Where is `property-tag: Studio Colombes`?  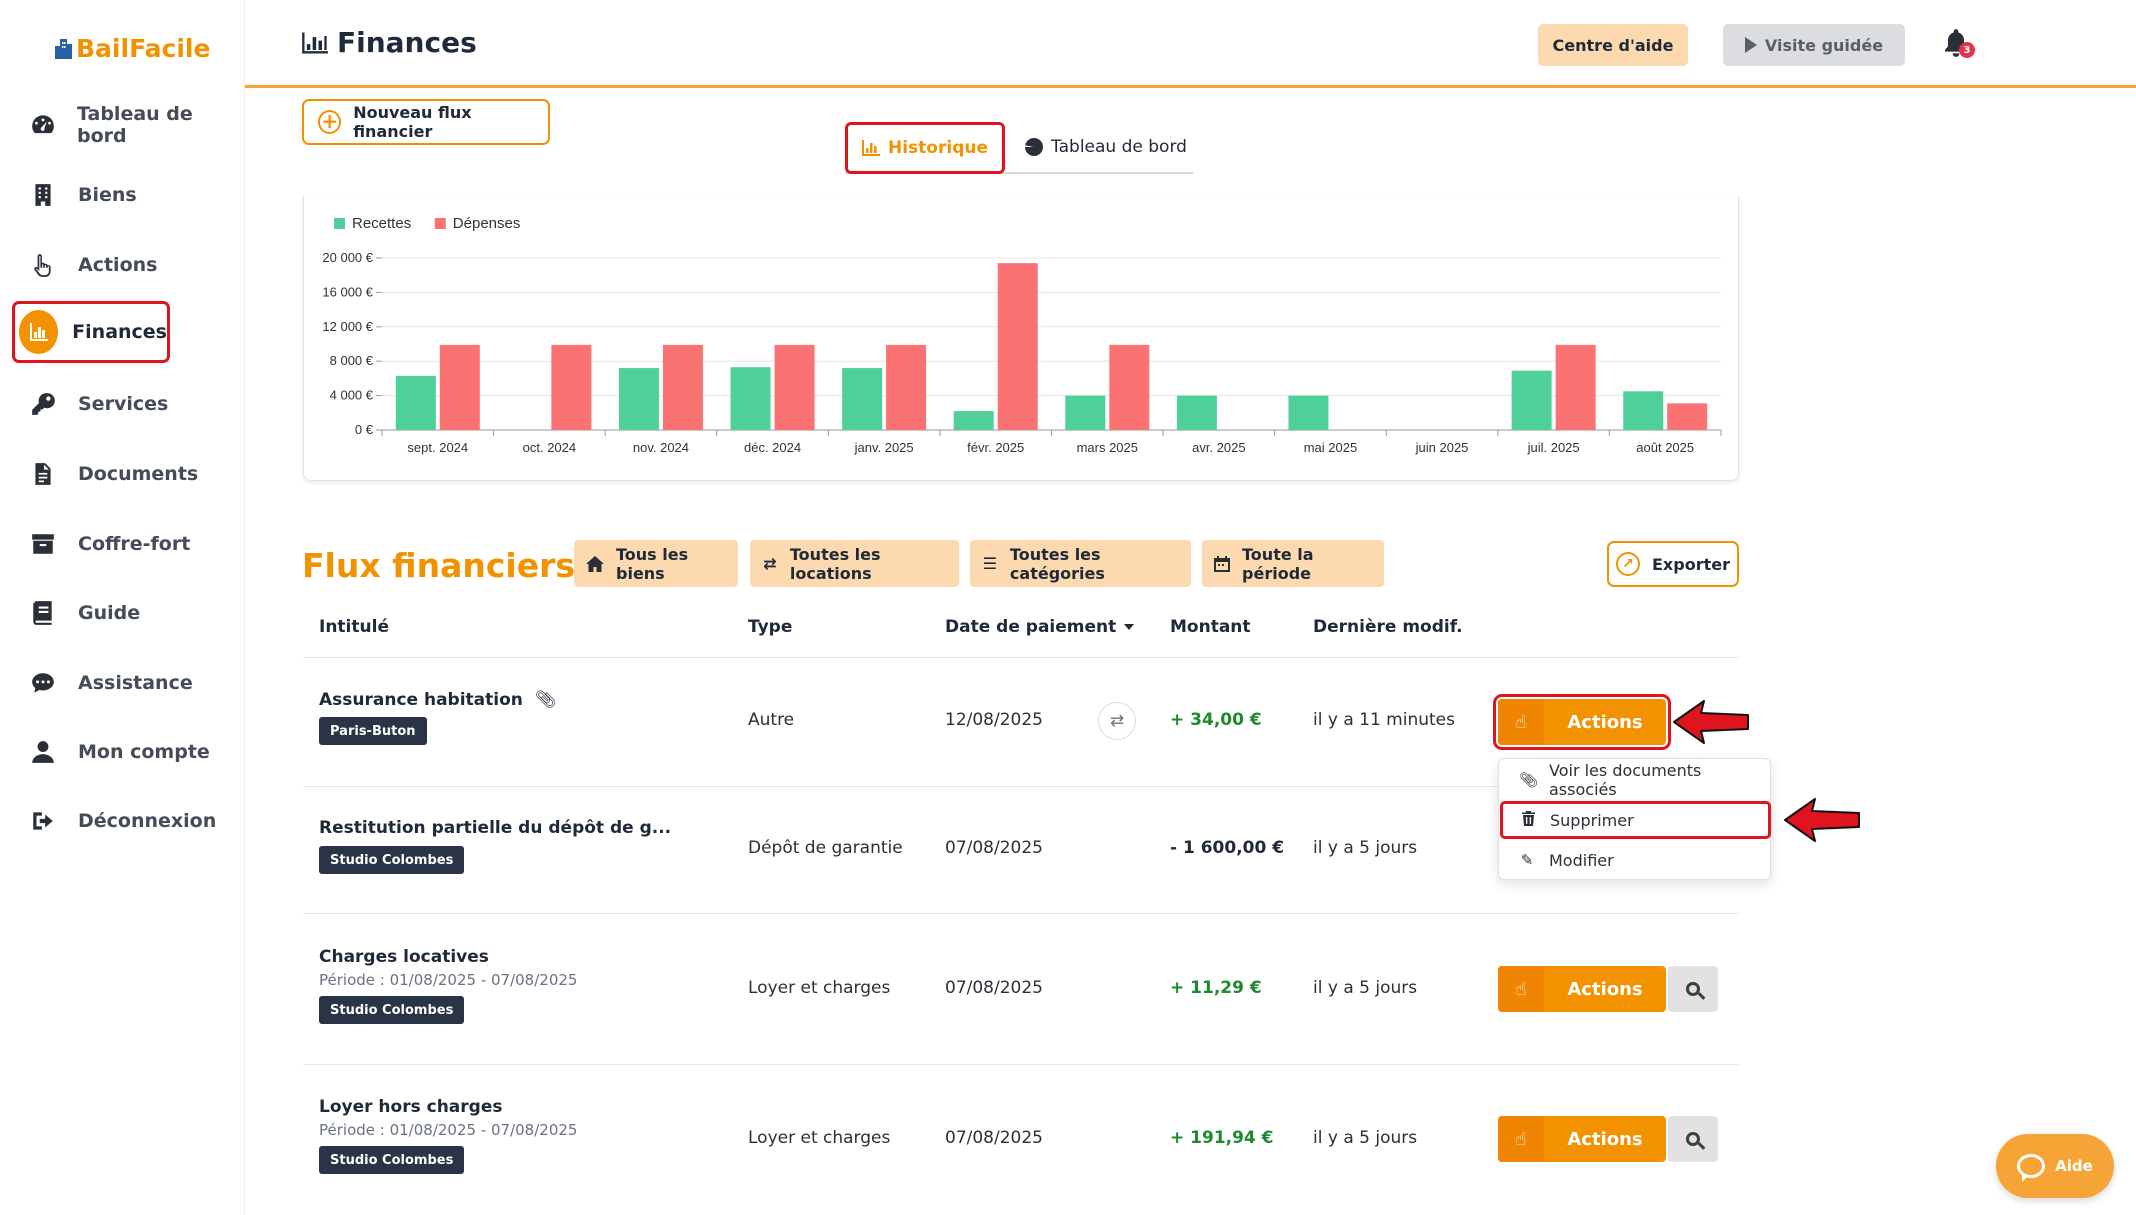
property-tag: Studio Colombes is located at coordinates (392, 1010).